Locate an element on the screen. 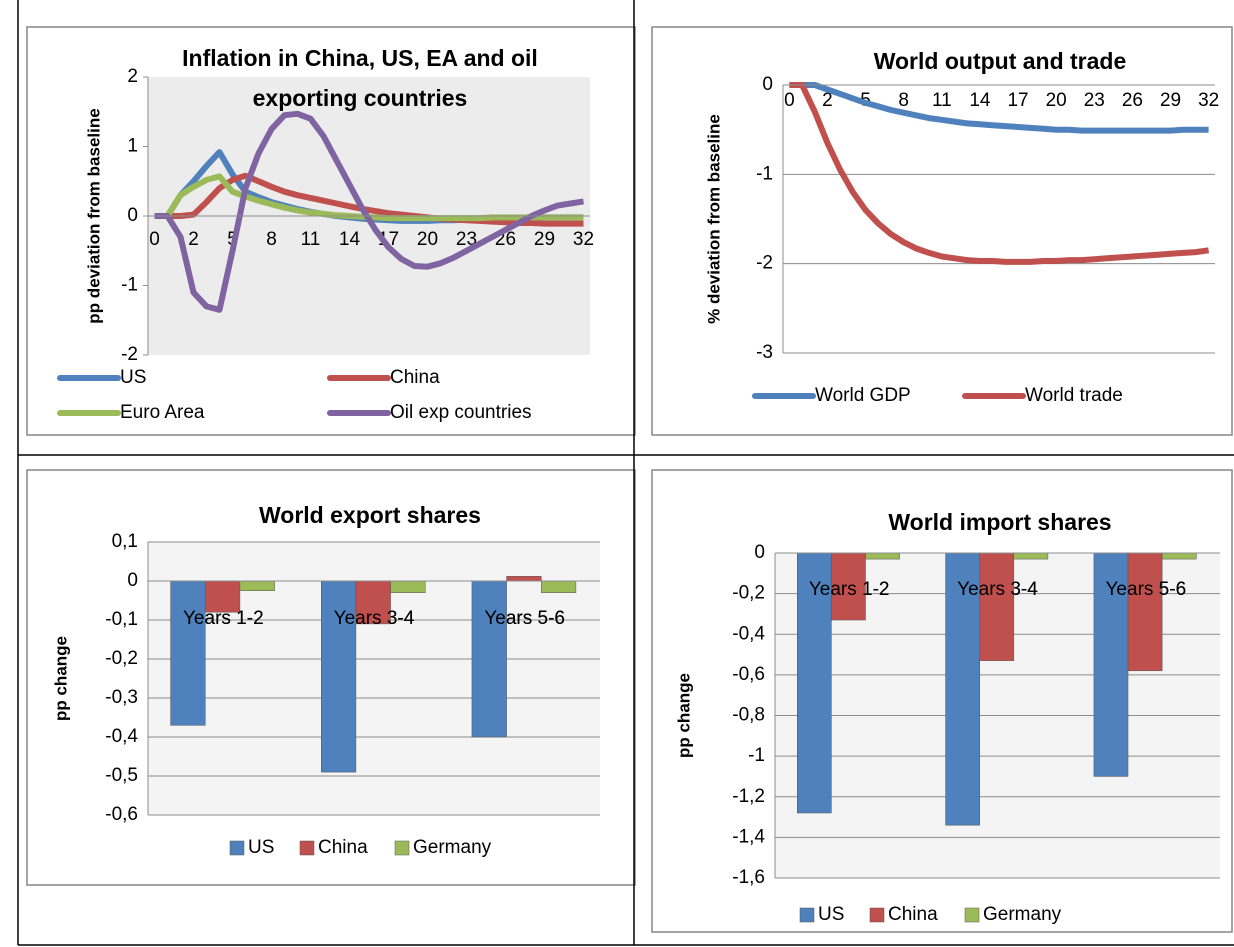 The image size is (1234, 947). chart-title: Inflation in China, US, EA and oil is located at coordinates (360, 58).